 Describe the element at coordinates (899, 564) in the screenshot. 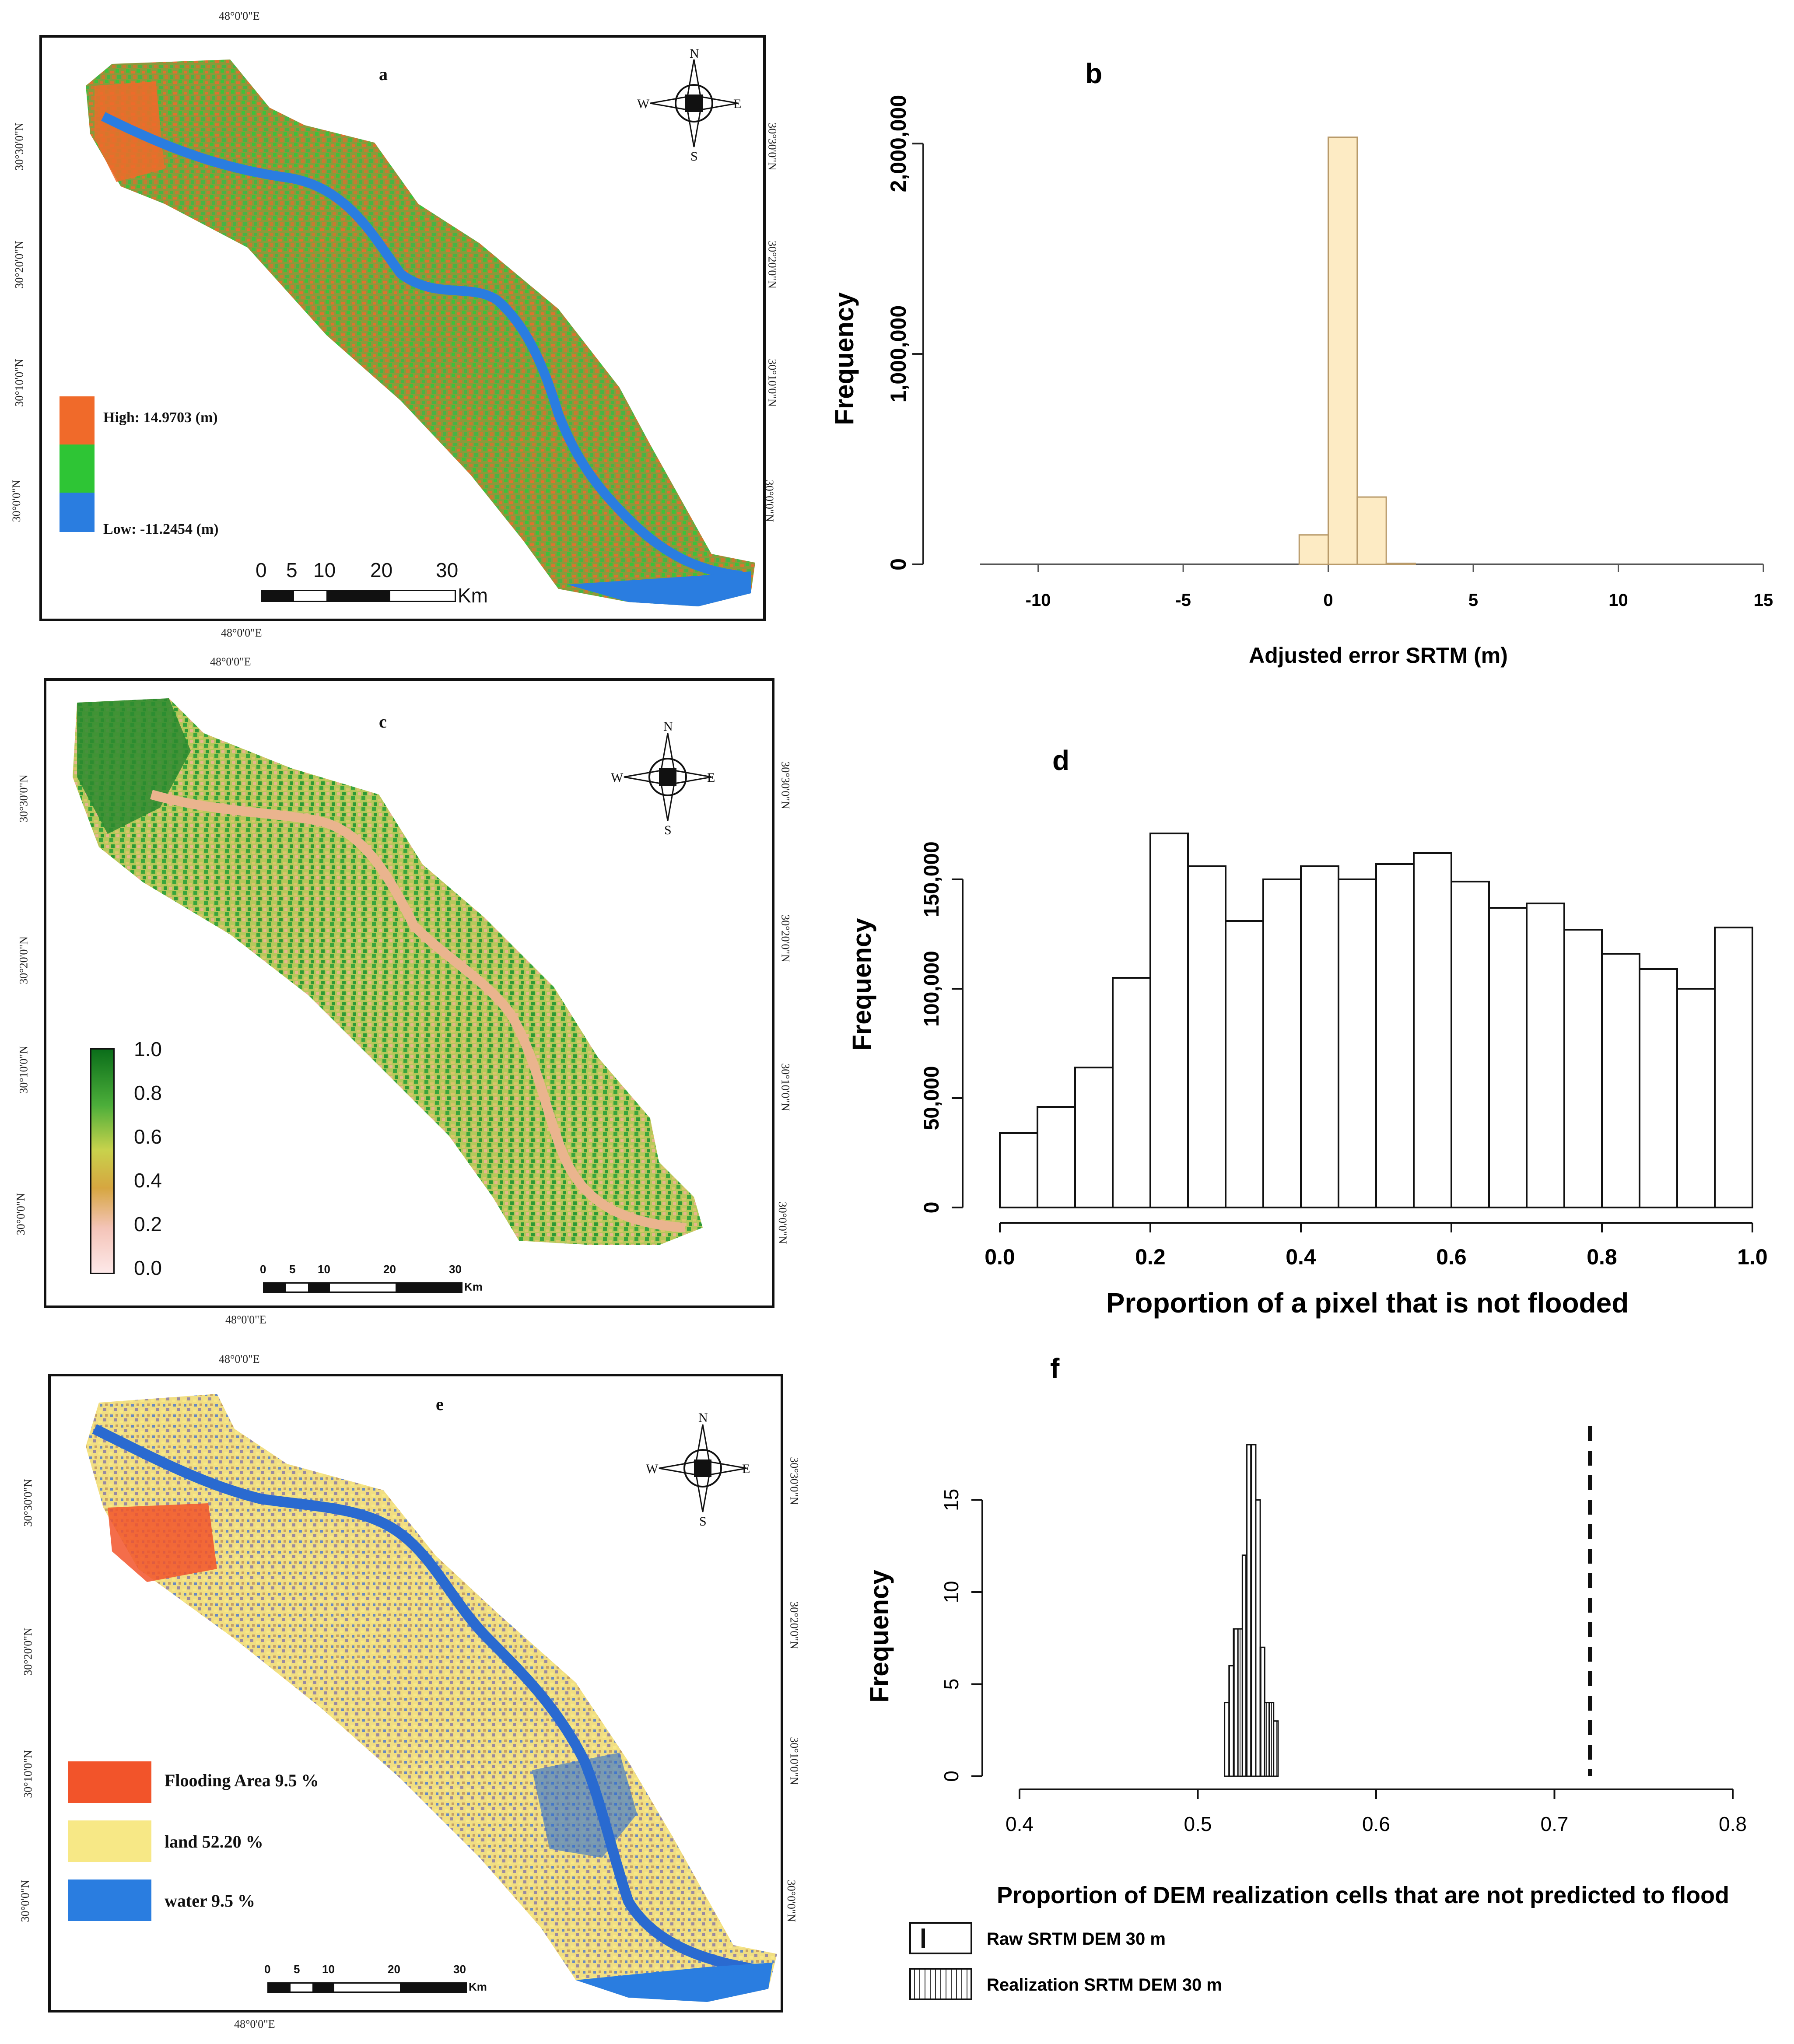

I see `chart-b-ytick-label: 0` at that location.